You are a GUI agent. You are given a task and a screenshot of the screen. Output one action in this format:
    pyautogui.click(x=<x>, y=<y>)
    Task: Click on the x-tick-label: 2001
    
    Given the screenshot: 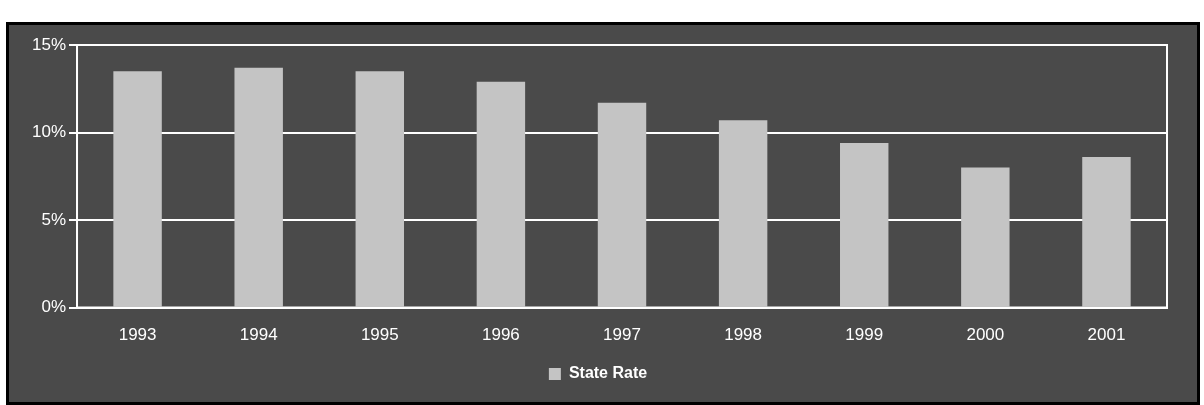 What is the action you would take?
    pyautogui.click(x=1106, y=335)
    